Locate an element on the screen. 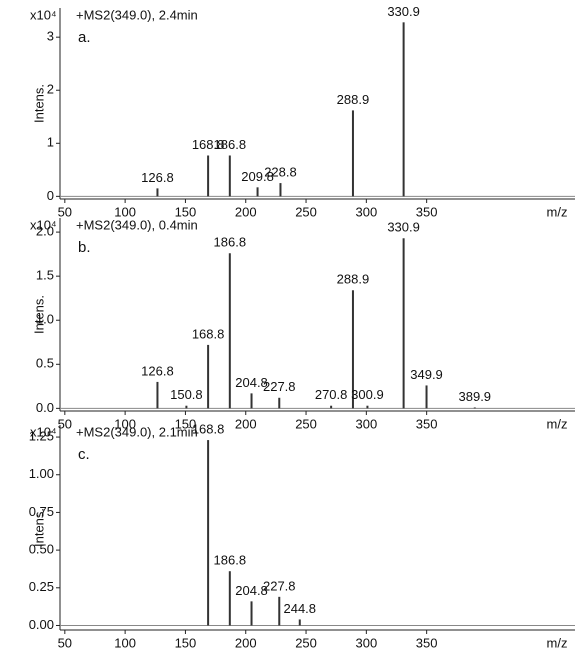  y-tick-label: 2.0 is located at coordinates (45, 231).